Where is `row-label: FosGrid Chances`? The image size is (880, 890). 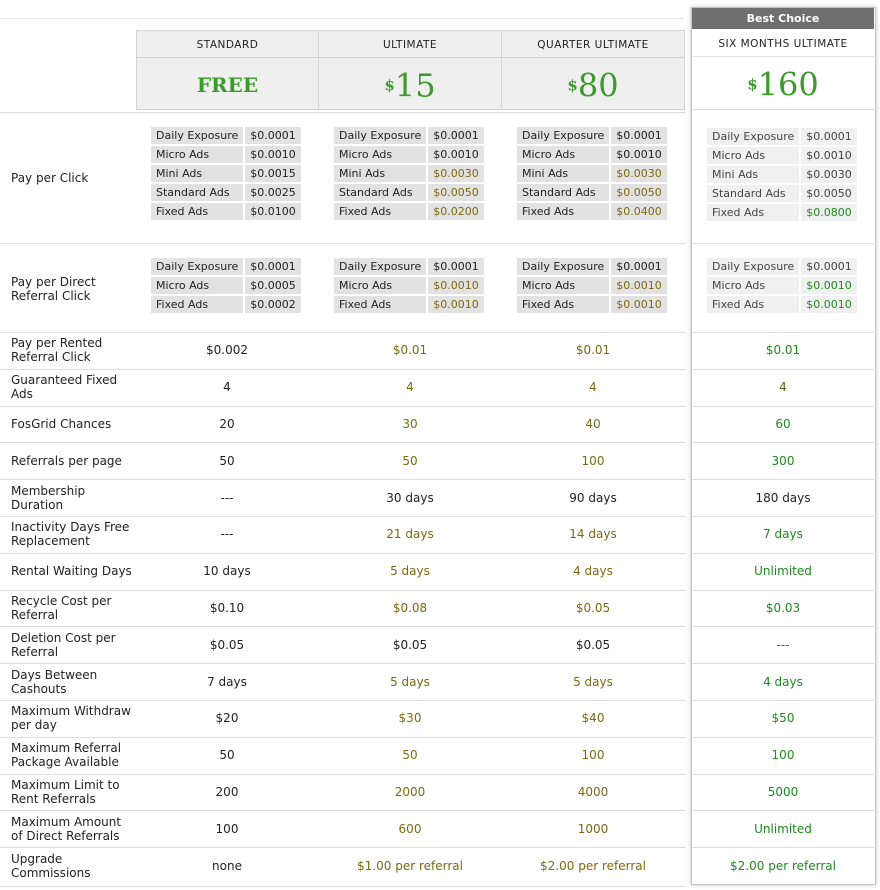
row-label: FosGrid Chances is located at coordinates (61, 423).